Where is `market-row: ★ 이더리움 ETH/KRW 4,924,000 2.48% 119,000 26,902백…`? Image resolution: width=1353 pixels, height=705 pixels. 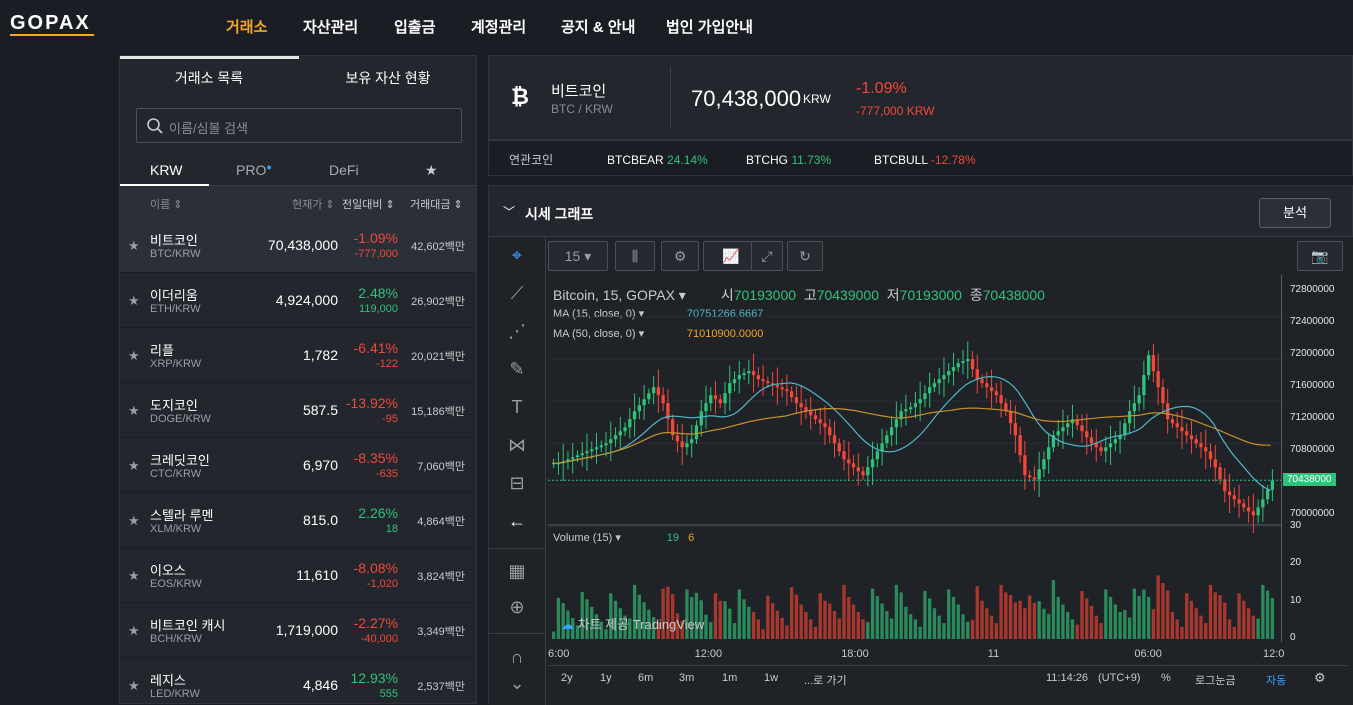
market-row: ★ 이더리움 ETH/KRW 4,924,000 2.48% 119,000 26,902백… is located at coordinates (298, 300).